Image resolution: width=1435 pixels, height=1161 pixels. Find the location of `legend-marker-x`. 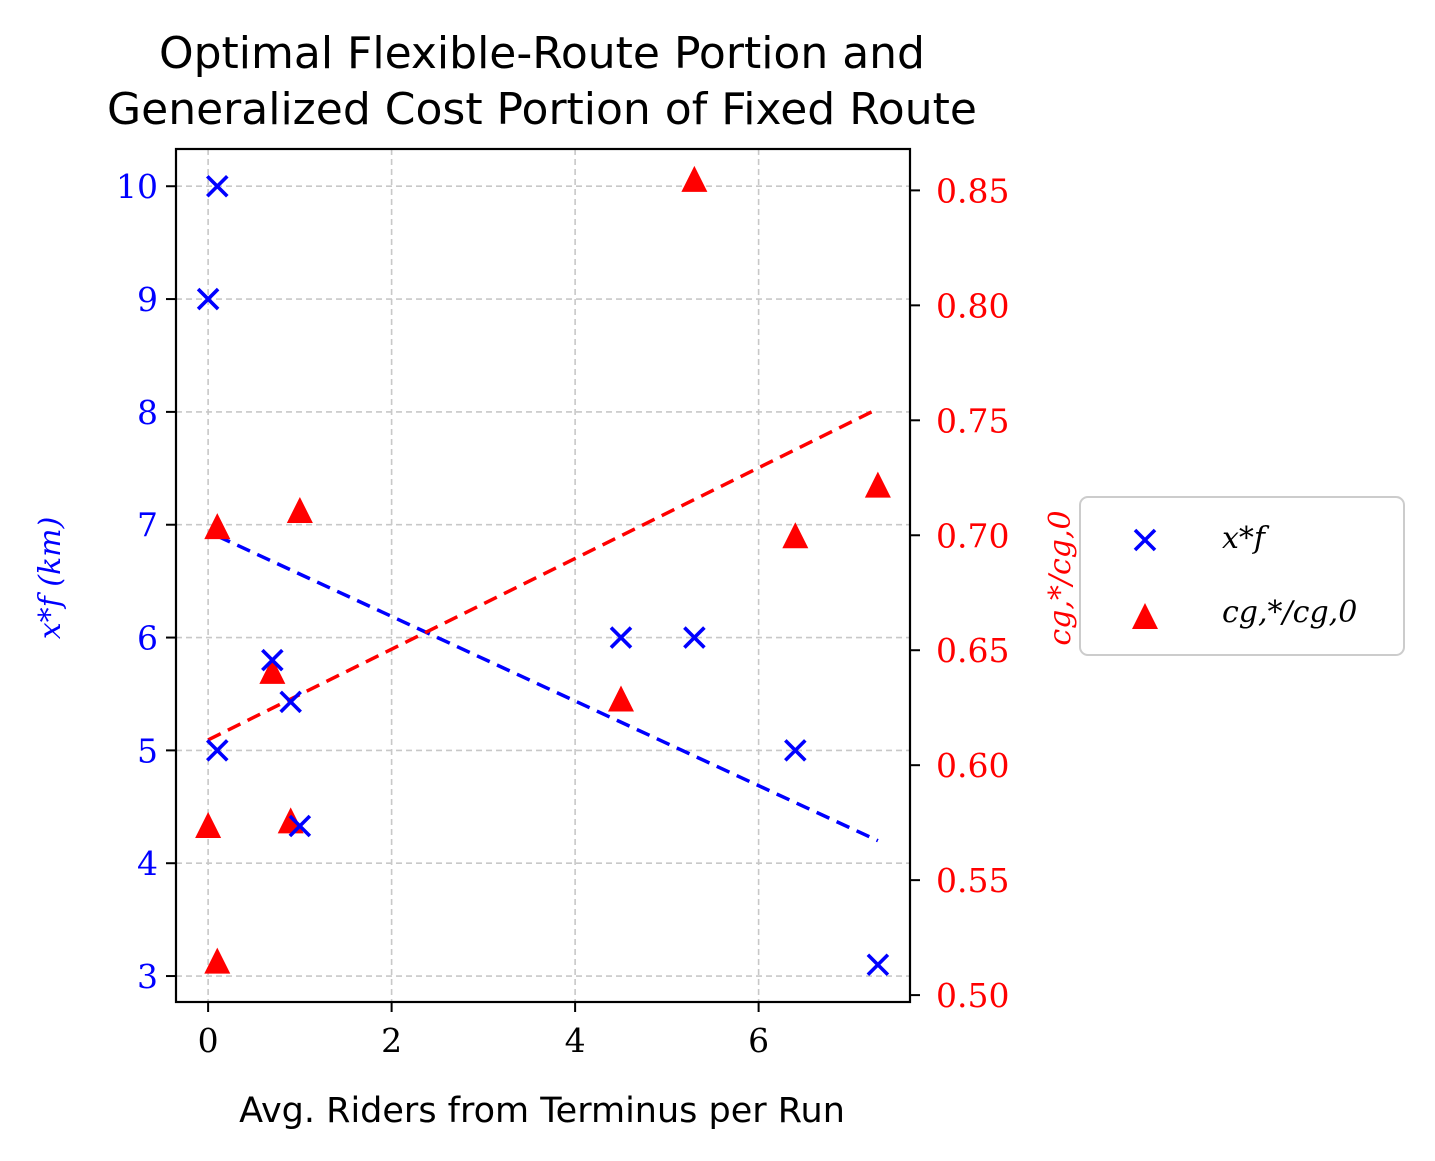

legend-marker-x is located at coordinates (1145, 540).